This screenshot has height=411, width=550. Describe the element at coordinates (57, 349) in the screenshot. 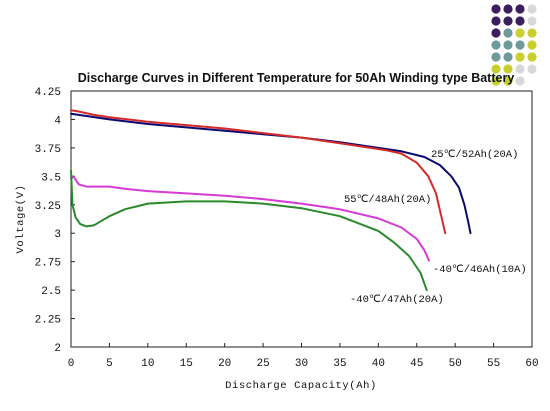

I see `y-tick-label: 2` at that location.